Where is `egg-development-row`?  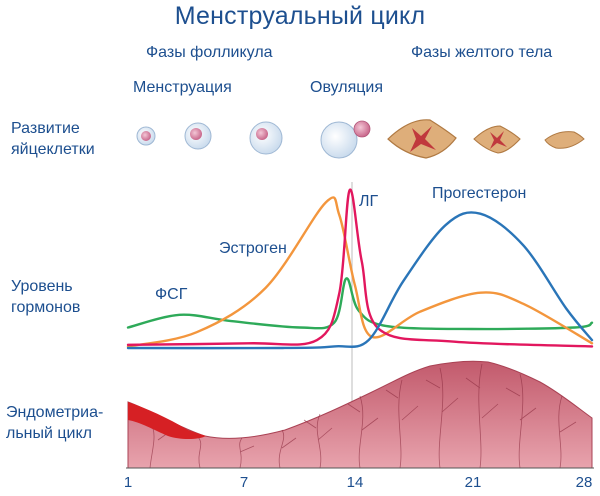 egg-development-row is located at coordinates (360, 139).